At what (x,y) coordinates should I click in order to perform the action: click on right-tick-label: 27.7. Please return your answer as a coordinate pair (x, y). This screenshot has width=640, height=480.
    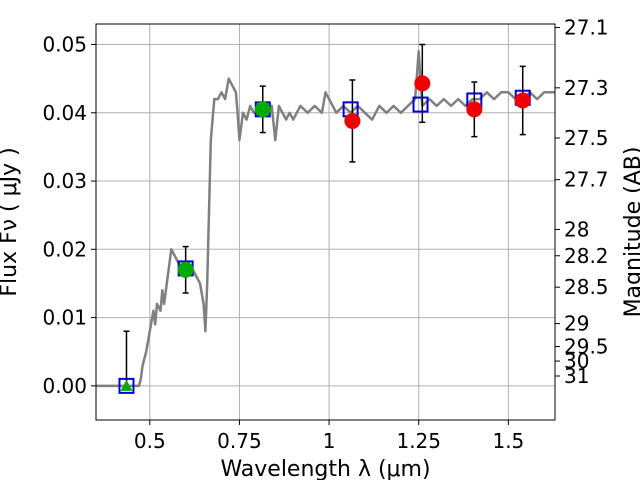
    Looking at the image, I should click on (586, 180).